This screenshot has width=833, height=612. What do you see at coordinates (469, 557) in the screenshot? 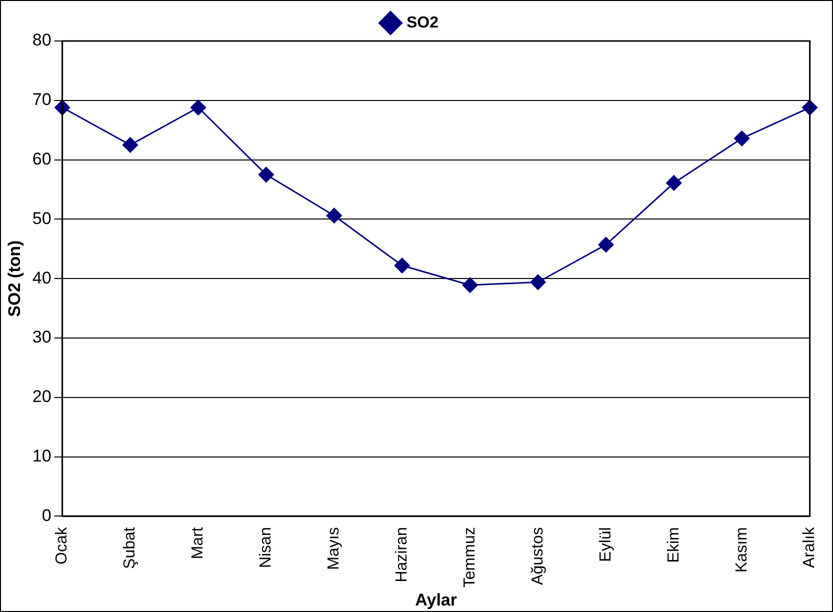
I see `x-tick-label: Temmuz` at bounding box center [469, 557].